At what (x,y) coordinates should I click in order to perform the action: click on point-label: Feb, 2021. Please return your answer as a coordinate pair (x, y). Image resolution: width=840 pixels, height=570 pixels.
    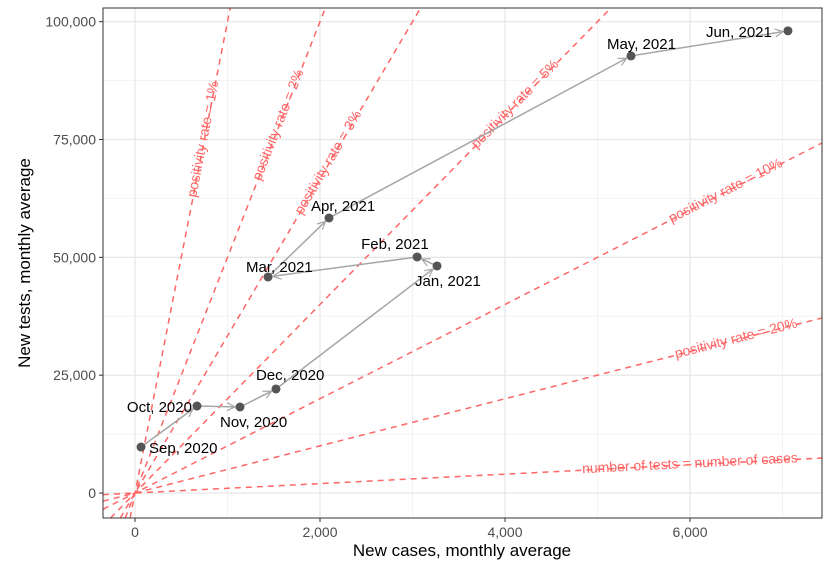
    Looking at the image, I should click on (395, 244).